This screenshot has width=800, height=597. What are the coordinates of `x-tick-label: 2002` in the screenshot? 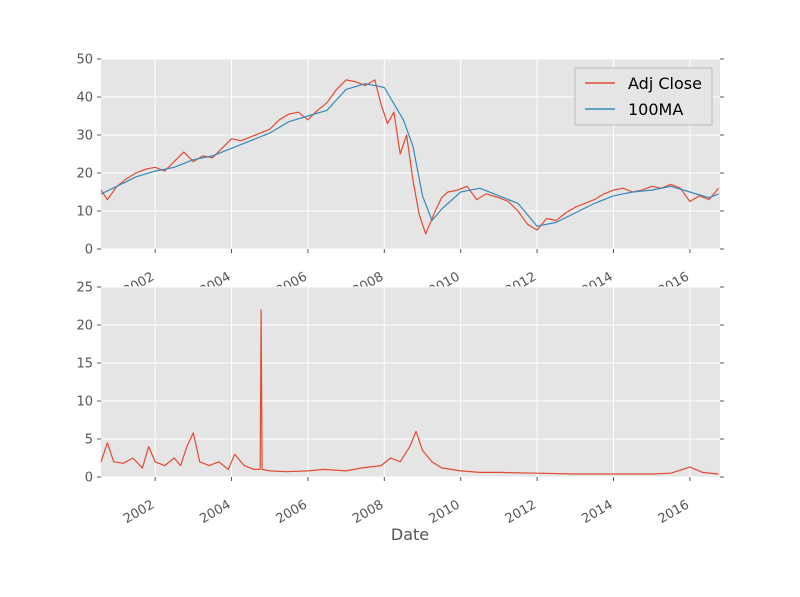 It's located at (139, 512).